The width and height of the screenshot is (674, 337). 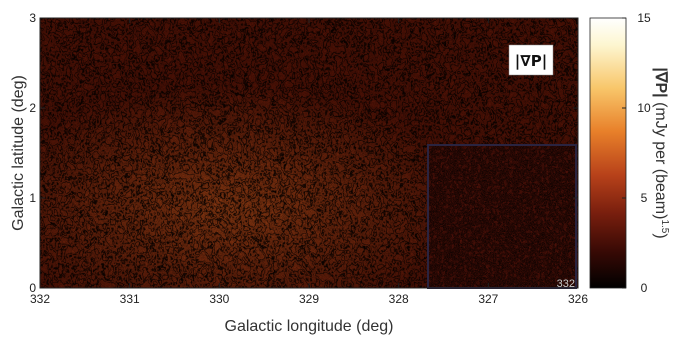 I want to click on x-tick-label: 331, so click(x=130, y=299).